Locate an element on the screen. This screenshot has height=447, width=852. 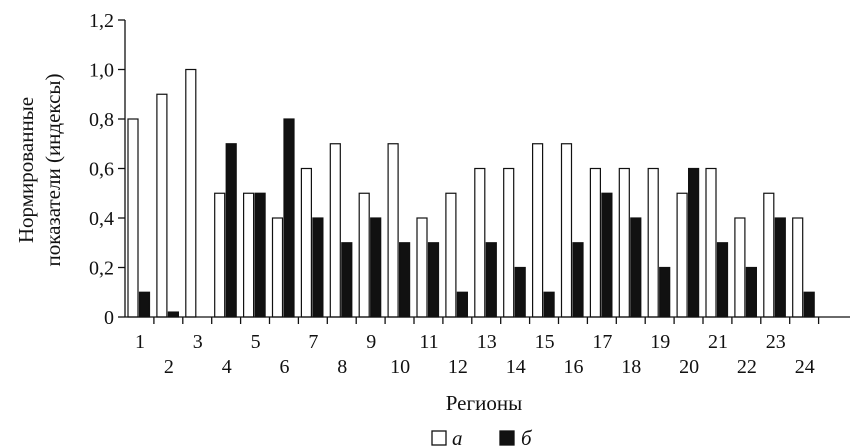
y-tick-label: 0 is located at coordinates (109, 318).